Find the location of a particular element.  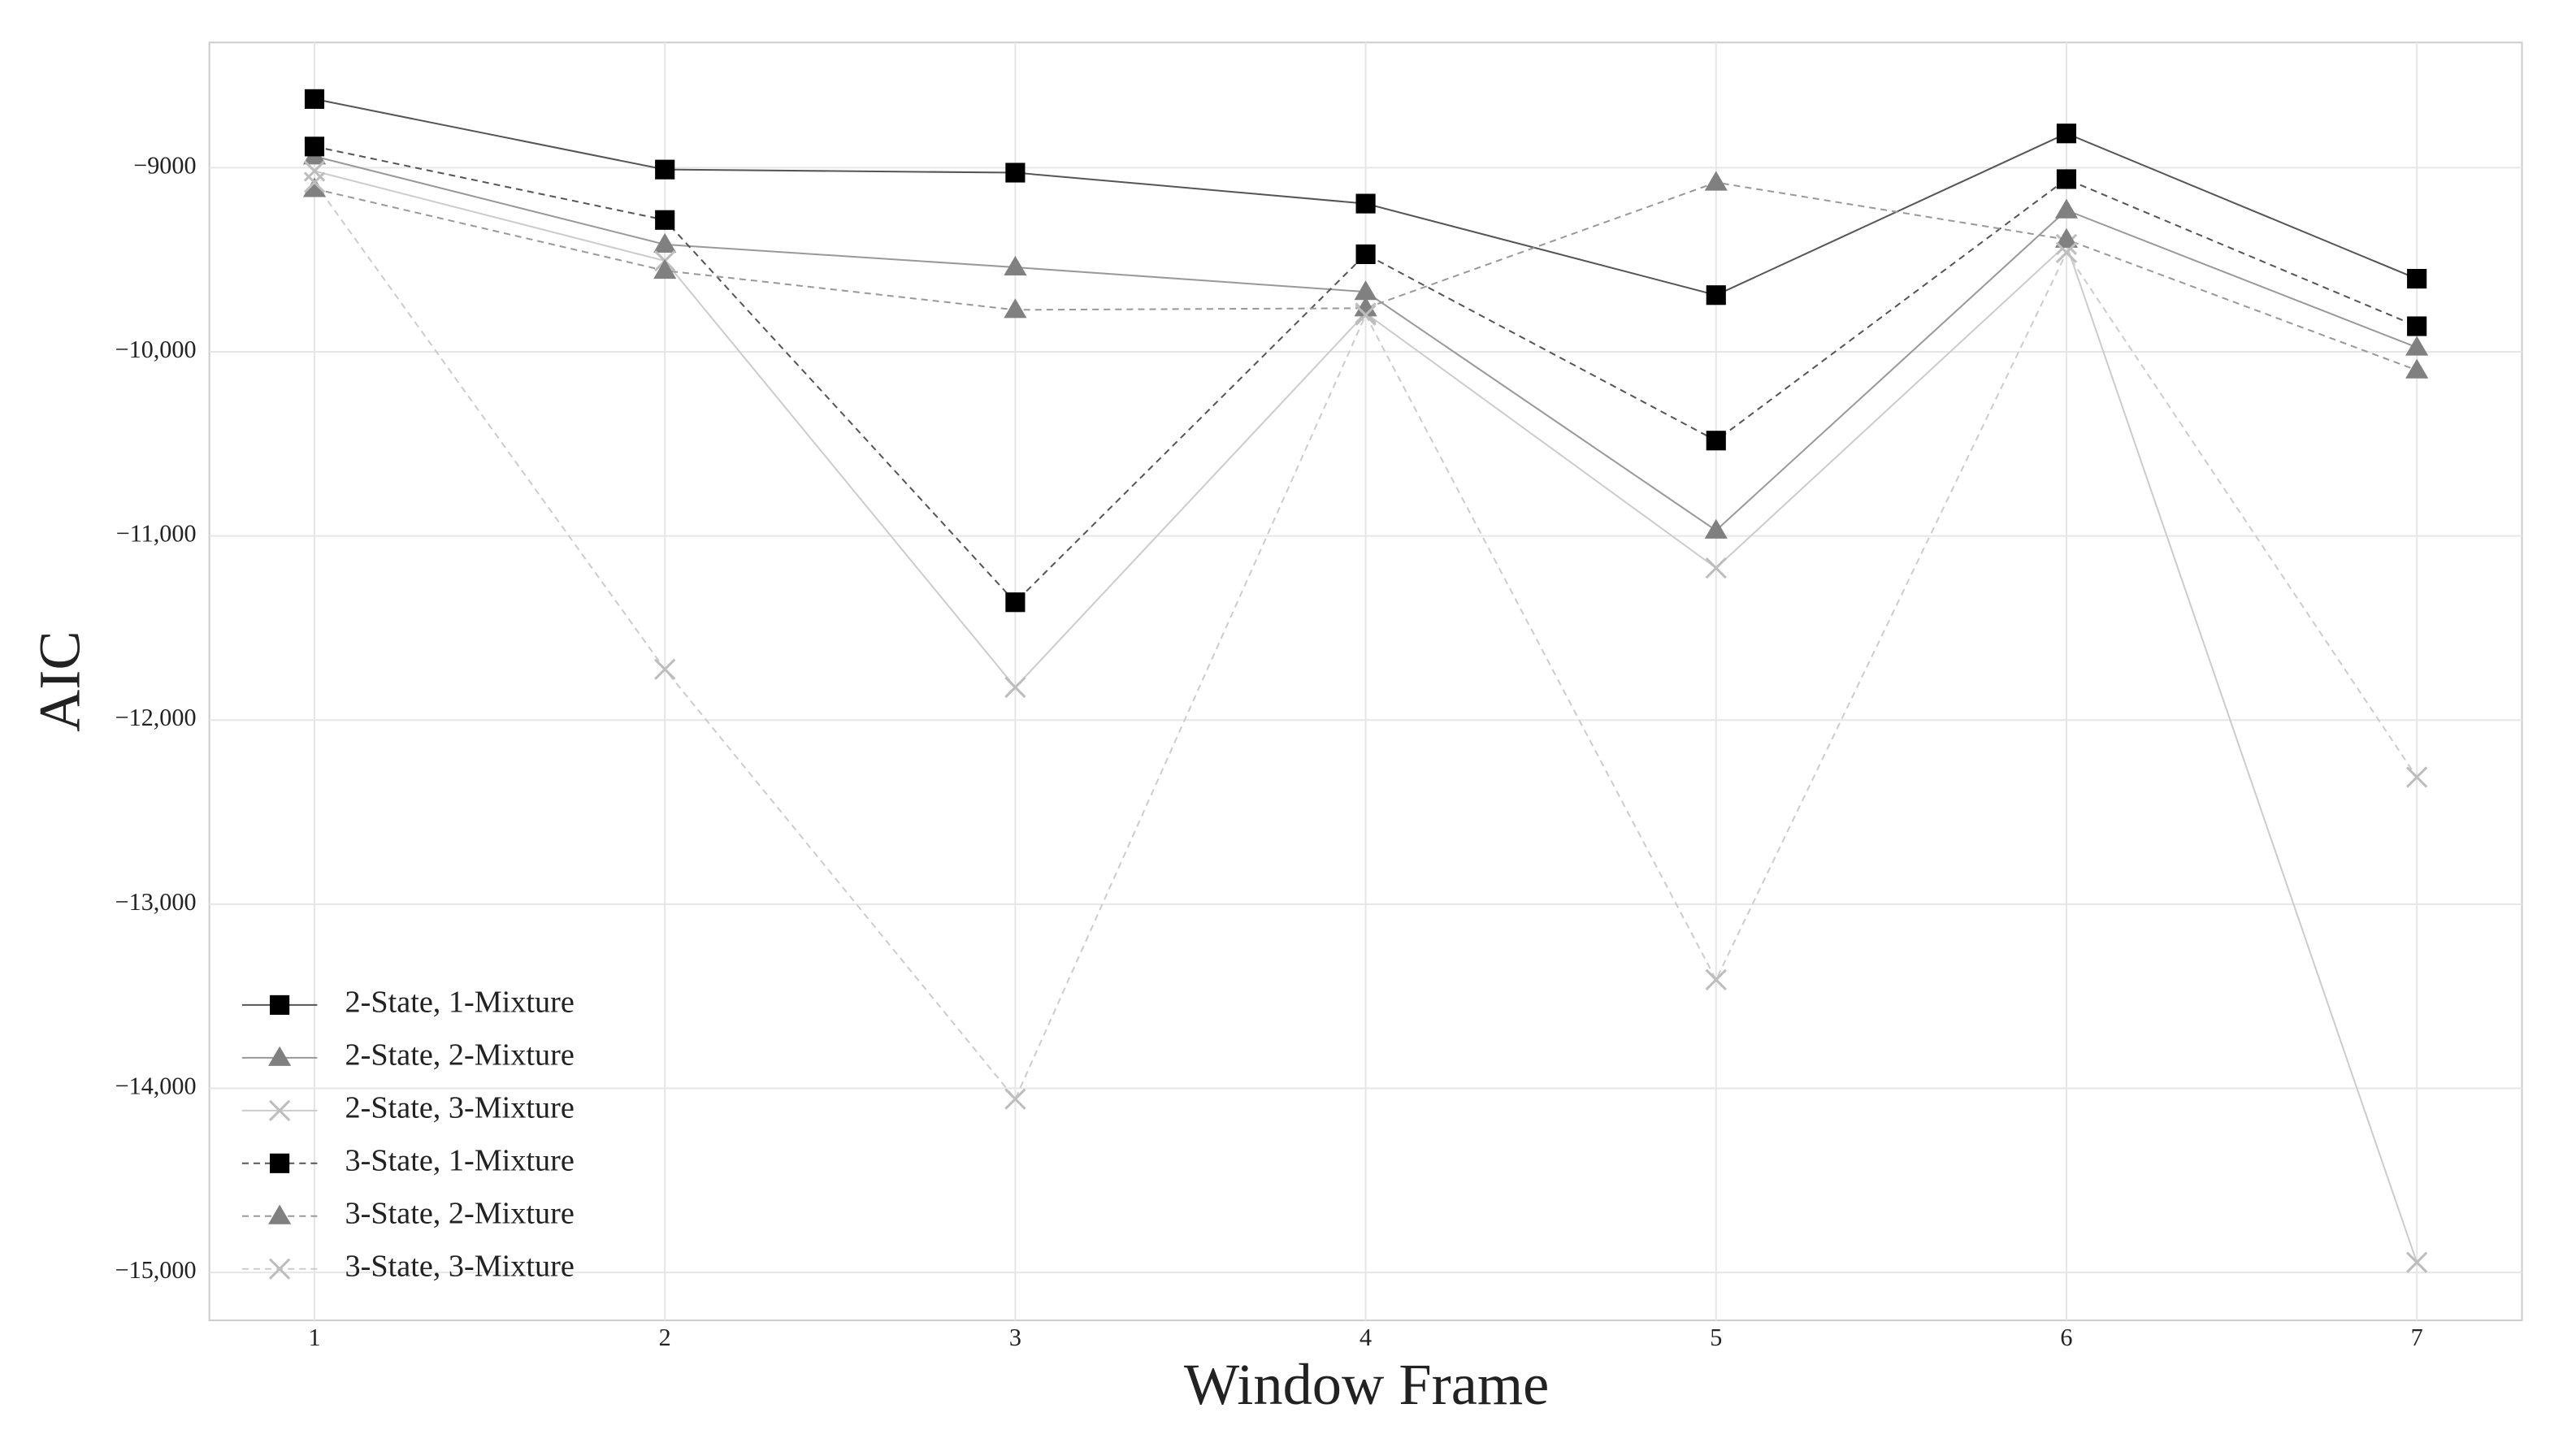

legend-label: 3-State, 1-Mixture is located at coordinates (460, 1161).